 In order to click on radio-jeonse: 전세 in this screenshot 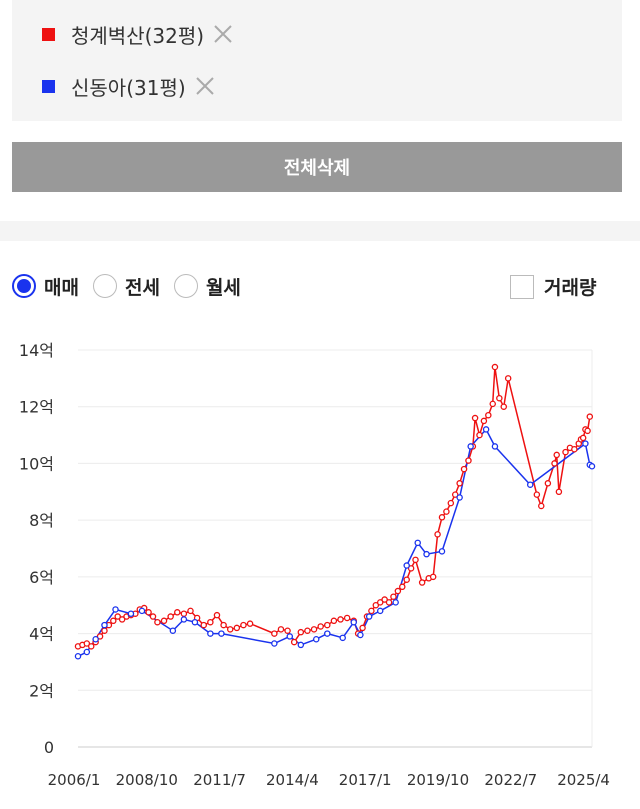, I will do `click(126, 286)`.